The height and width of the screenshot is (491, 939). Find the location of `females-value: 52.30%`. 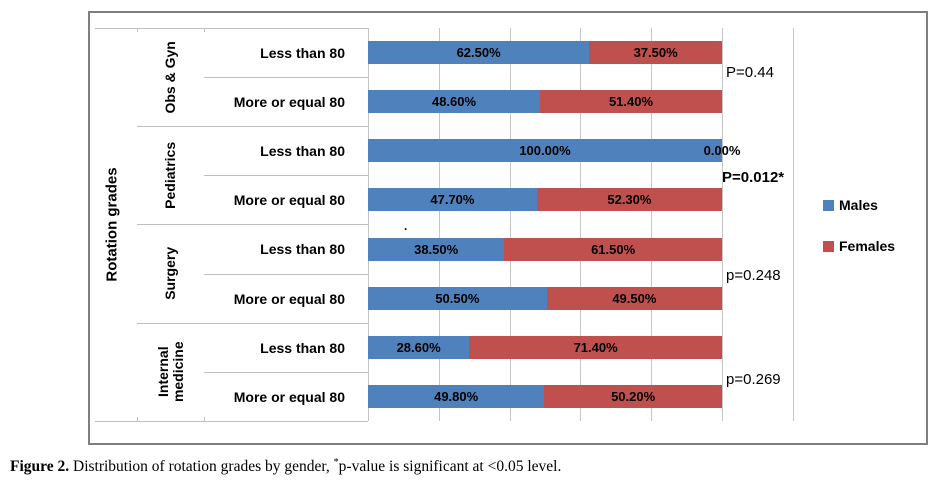

females-value: 52.30% is located at coordinates (629, 199).